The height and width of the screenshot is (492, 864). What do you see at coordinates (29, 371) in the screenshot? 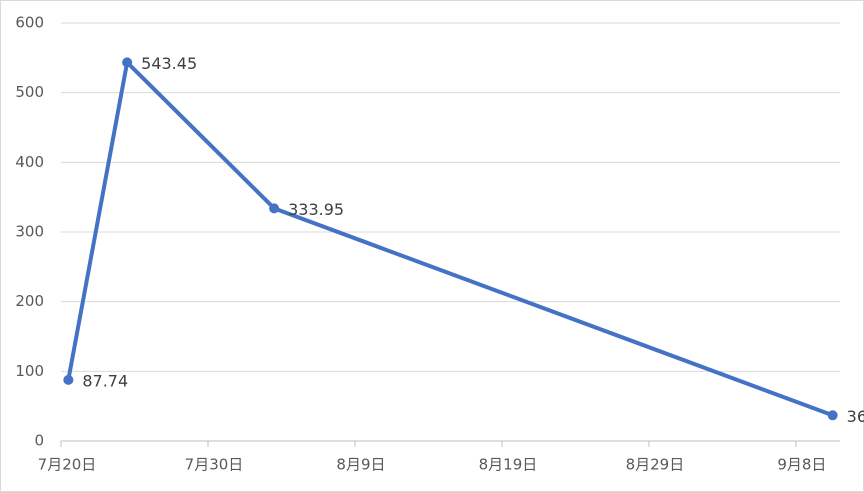
I see `y-tick-label: 100` at bounding box center [29, 371].